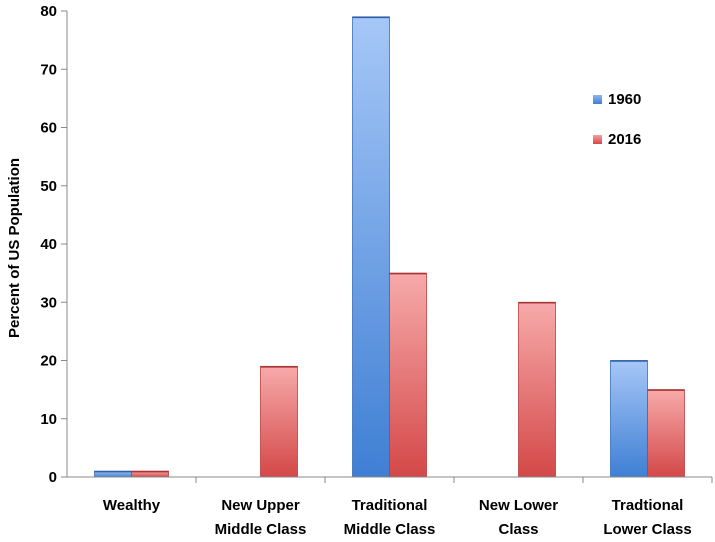 The width and height of the screenshot is (715, 542). Describe the element at coordinates (48, 69) in the screenshot. I see `y-tick-label: 70` at that location.